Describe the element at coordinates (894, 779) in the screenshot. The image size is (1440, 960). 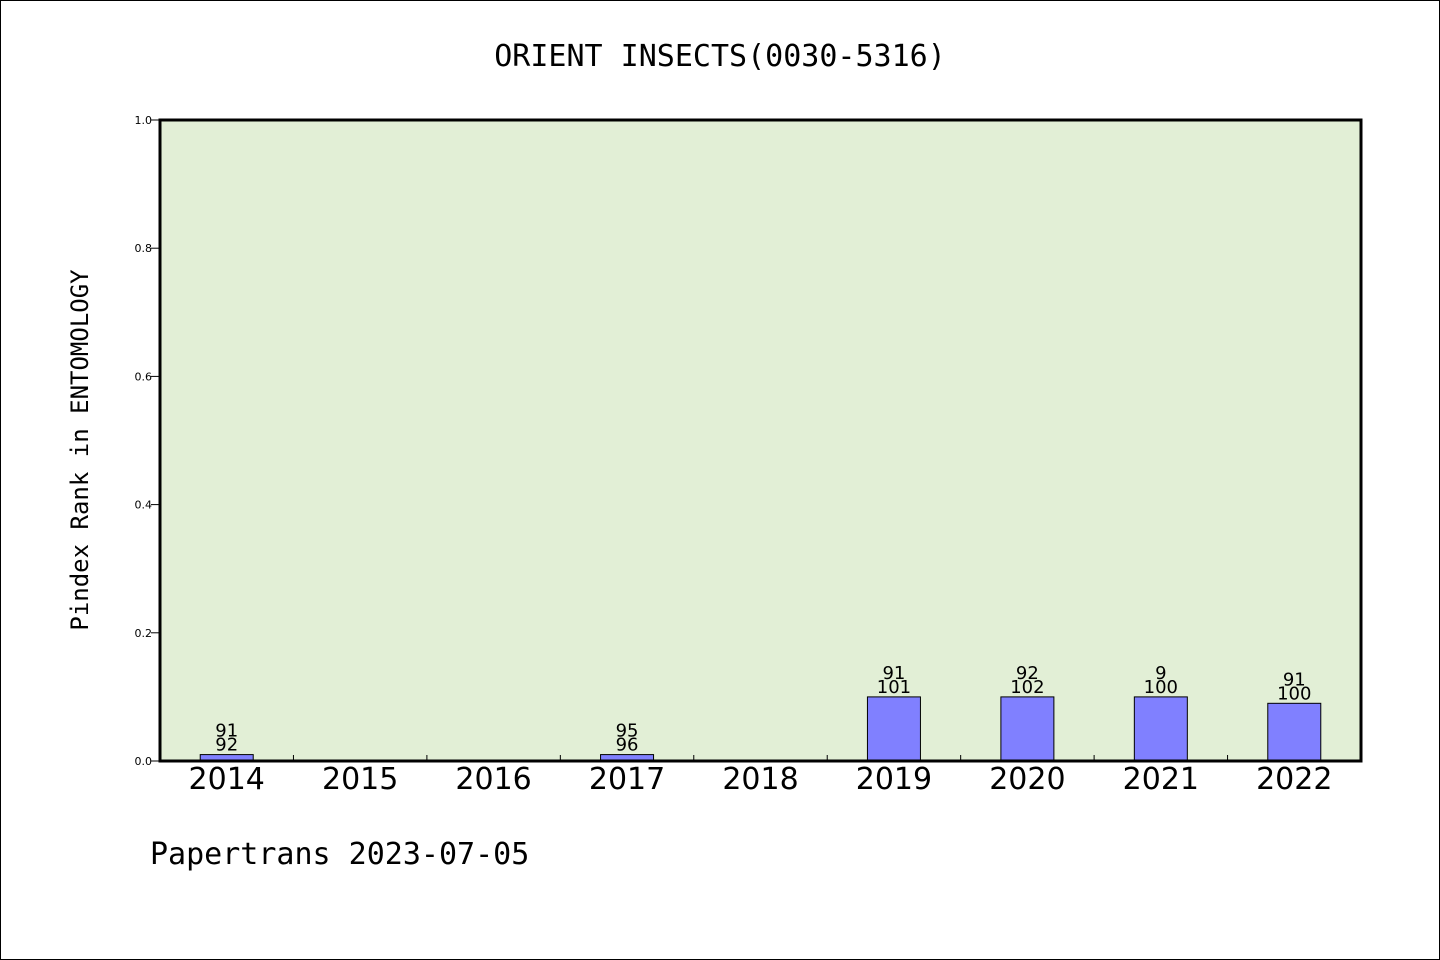
I see `x-tick-label: 2019` at that location.